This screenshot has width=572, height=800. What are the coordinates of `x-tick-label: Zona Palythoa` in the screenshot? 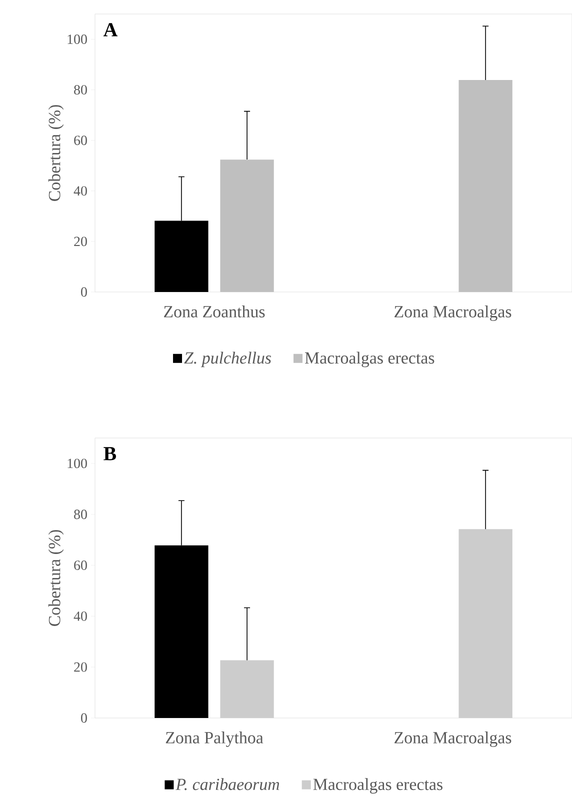 It's located at (215, 739).